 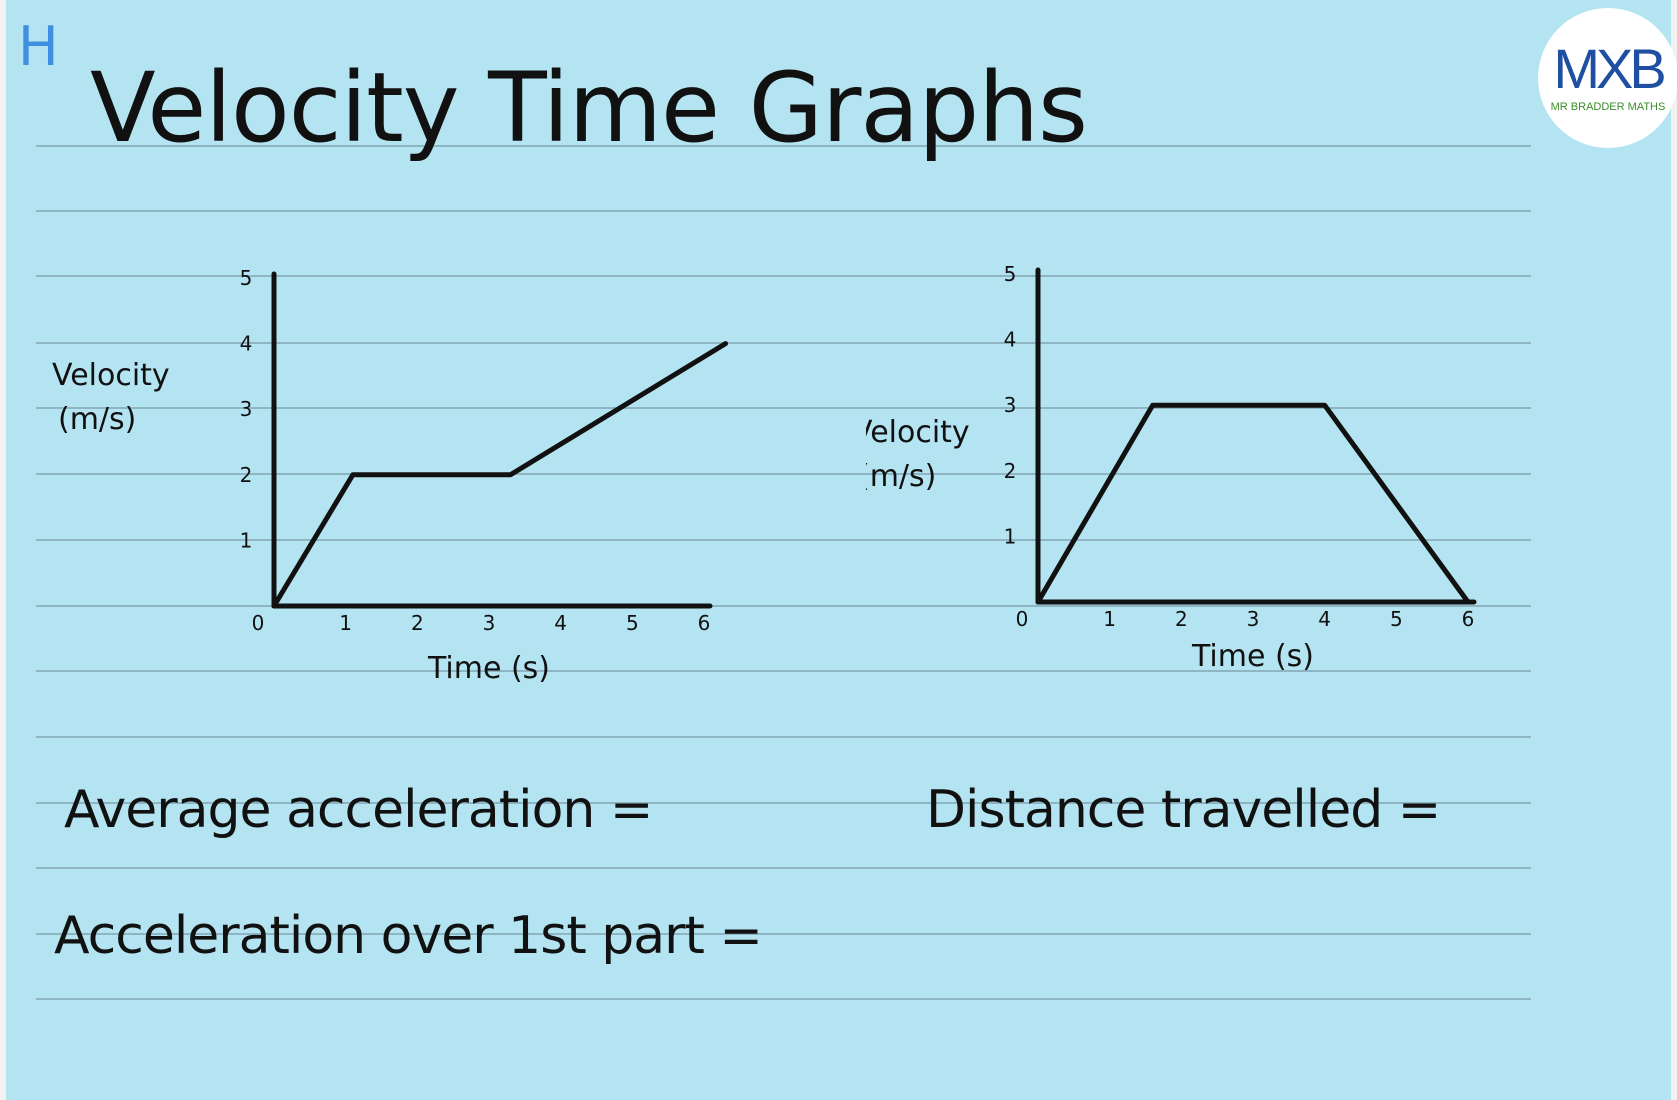 I want to click on velocity-time-graph-2: 0 1 2 3 4 5 6 1 2 3 4 5 Time (s) Velocity (m/s), so click(x=1171, y=468).